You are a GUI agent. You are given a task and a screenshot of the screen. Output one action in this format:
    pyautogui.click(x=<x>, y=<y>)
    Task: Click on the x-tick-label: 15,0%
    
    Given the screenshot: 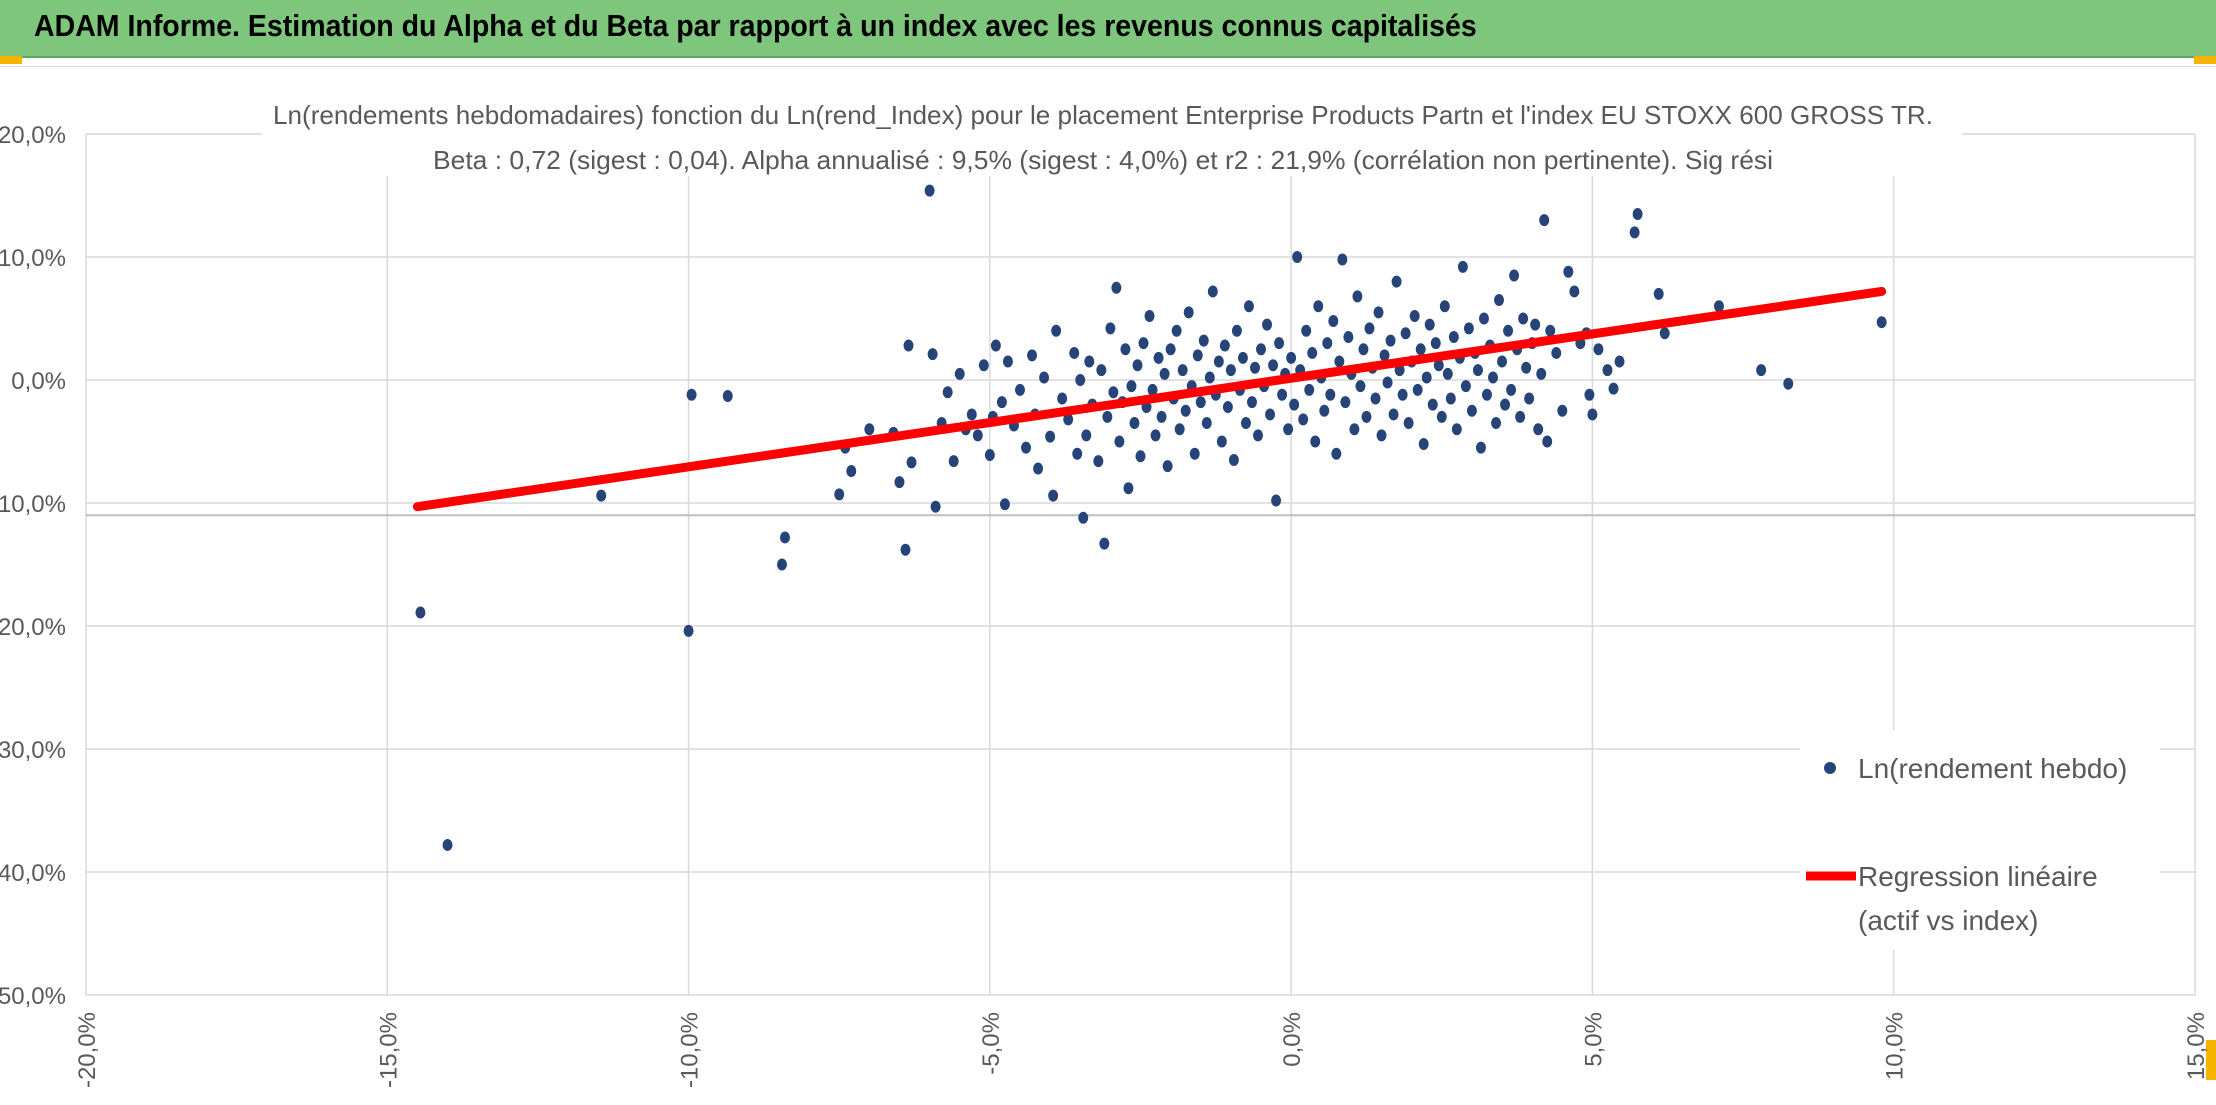 What is the action you would take?
    pyautogui.click(x=2196, y=1046)
    